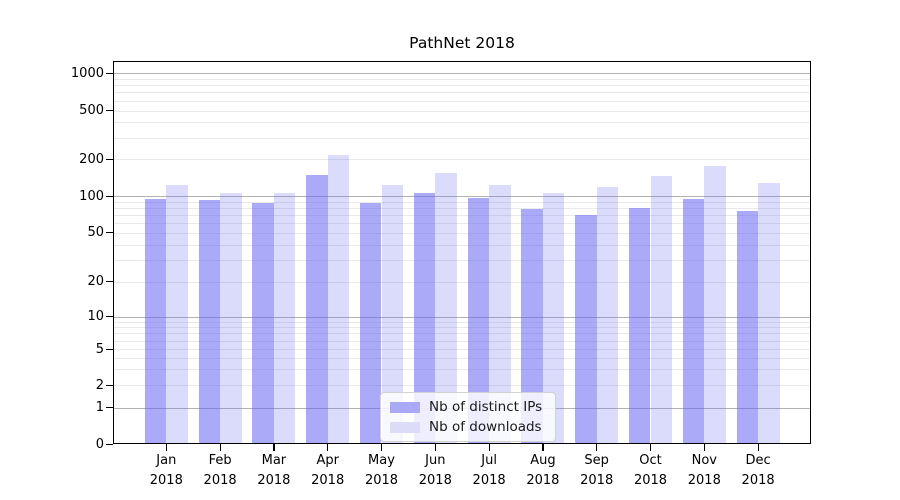 The height and width of the screenshot is (500, 900). I want to click on y-axis-tick-label: 1, so click(99, 407).